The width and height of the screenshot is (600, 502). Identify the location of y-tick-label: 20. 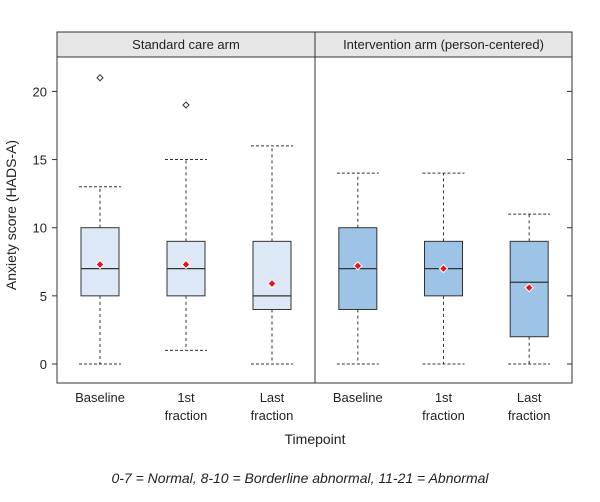
(40, 91).